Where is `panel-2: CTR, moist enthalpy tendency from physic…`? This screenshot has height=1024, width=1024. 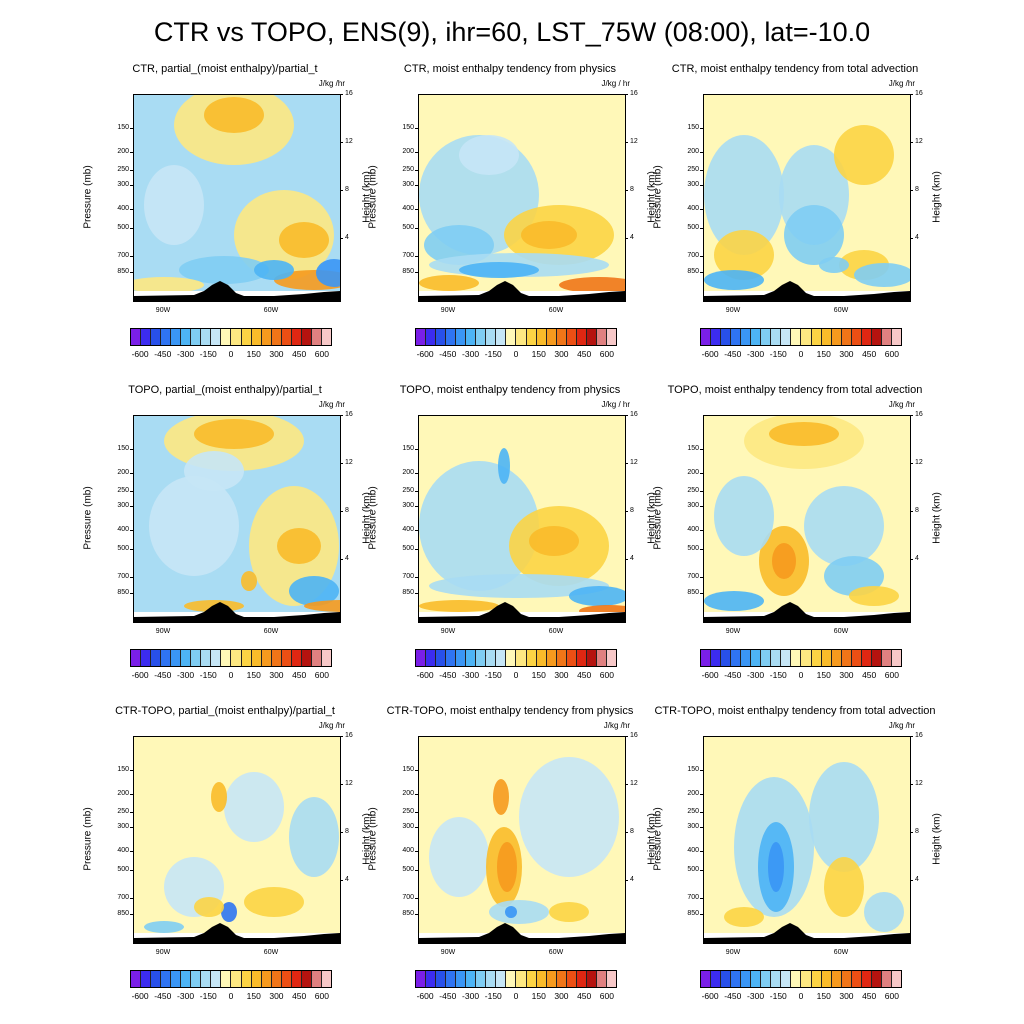
panel-2: CTR, moist enthalpy tendency from physic… is located at coordinates (514, 215).